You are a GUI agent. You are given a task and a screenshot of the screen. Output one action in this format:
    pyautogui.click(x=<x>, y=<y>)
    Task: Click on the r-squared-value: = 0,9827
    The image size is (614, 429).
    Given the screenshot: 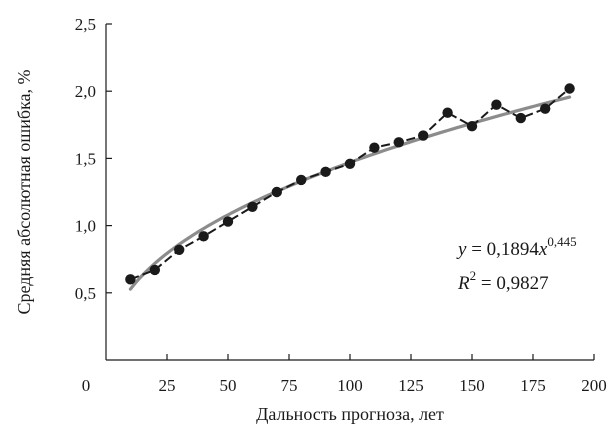 What is the action you would take?
    pyautogui.click(x=512, y=283)
    